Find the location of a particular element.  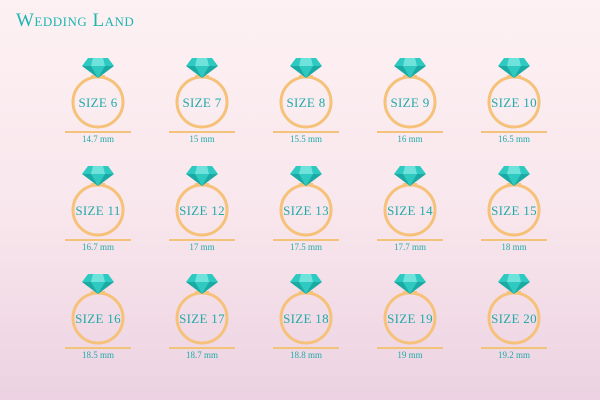

ring-size-label: SIZE 8 is located at coordinates (306, 102).